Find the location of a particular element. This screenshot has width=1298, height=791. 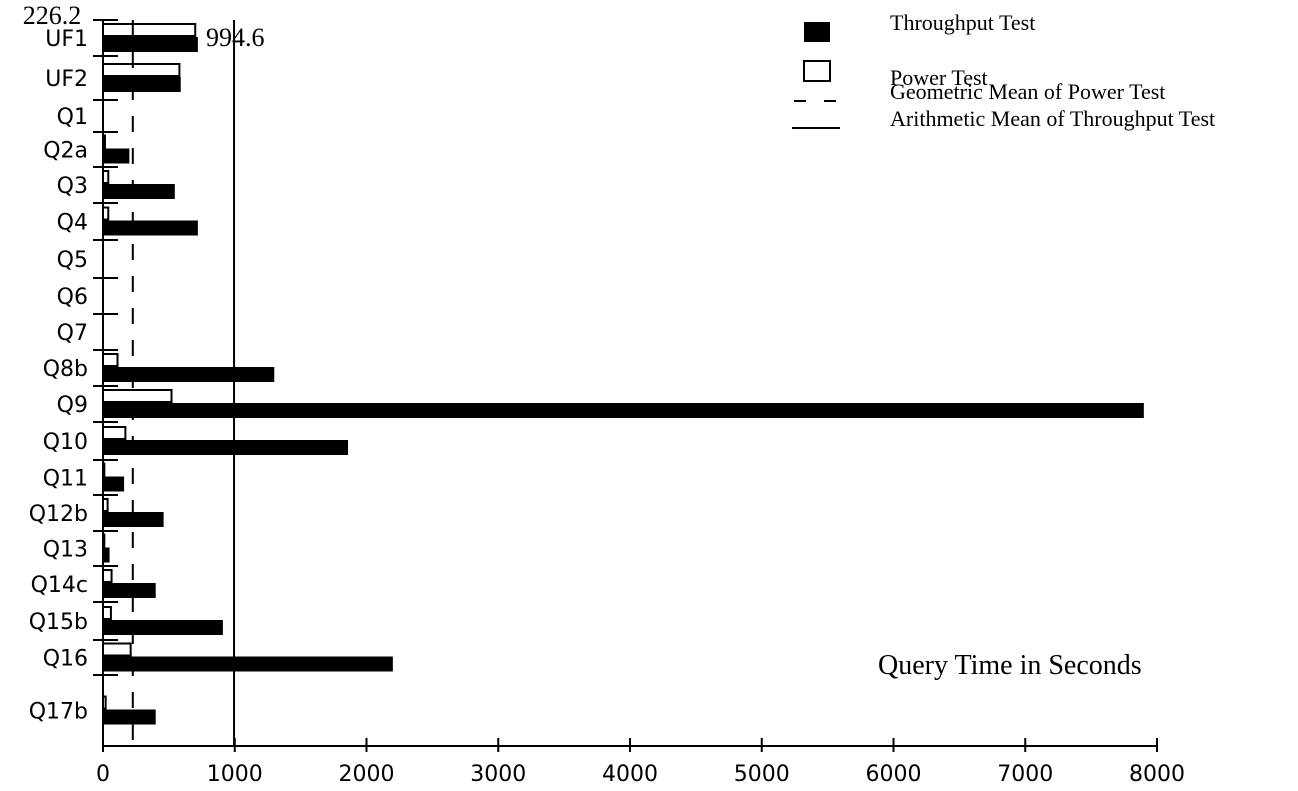

legend-label: Arithmetic Mean of Throughput Test is located at coordinates (1052, 118).